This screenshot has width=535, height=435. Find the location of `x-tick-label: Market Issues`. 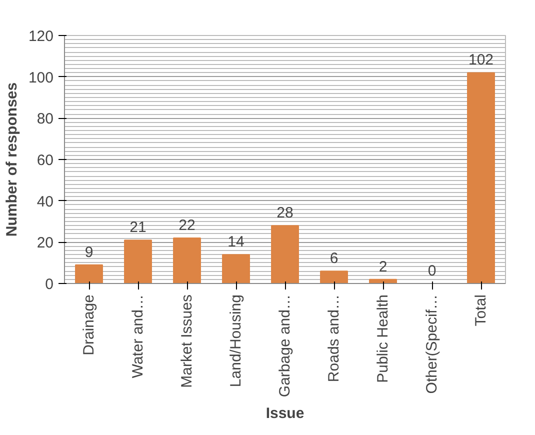

x-tick-label: Market Issues is located at coordinates (187, 341).